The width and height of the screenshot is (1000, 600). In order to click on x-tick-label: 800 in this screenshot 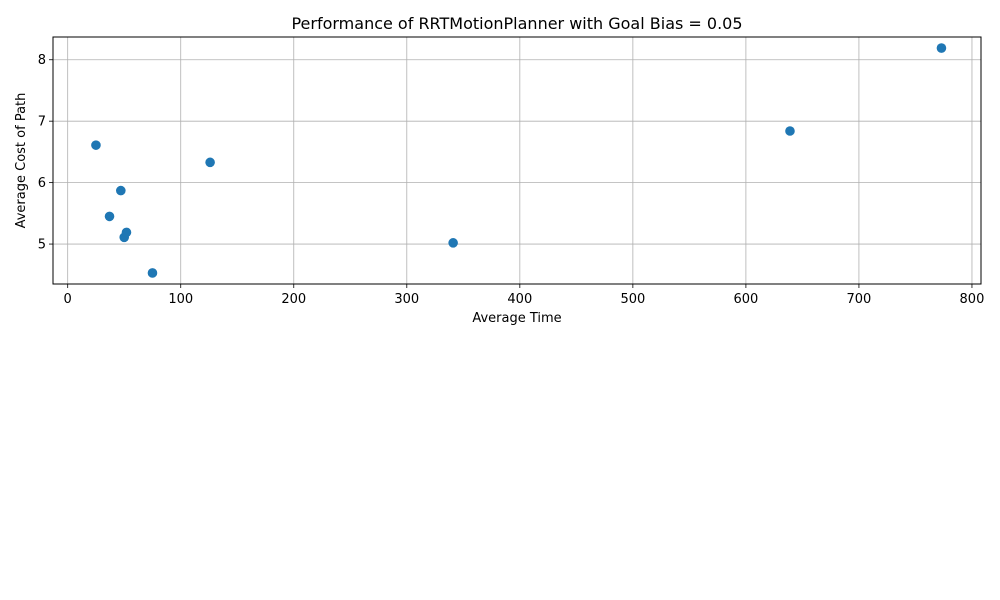, I will do `click(972, 299)`.